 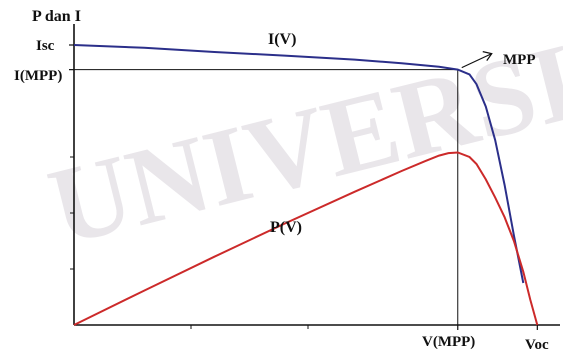 What do you see at coordinates (448, 342) in the screenshot?
I see `x-tick-label-vmpp: V(MPP)` at bounding box center [448, 342].